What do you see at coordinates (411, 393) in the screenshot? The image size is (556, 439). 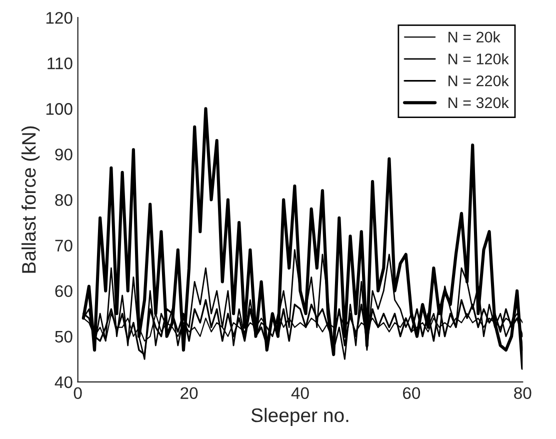 I see `x-tick-label: 60` at bounding box center [411, 393].